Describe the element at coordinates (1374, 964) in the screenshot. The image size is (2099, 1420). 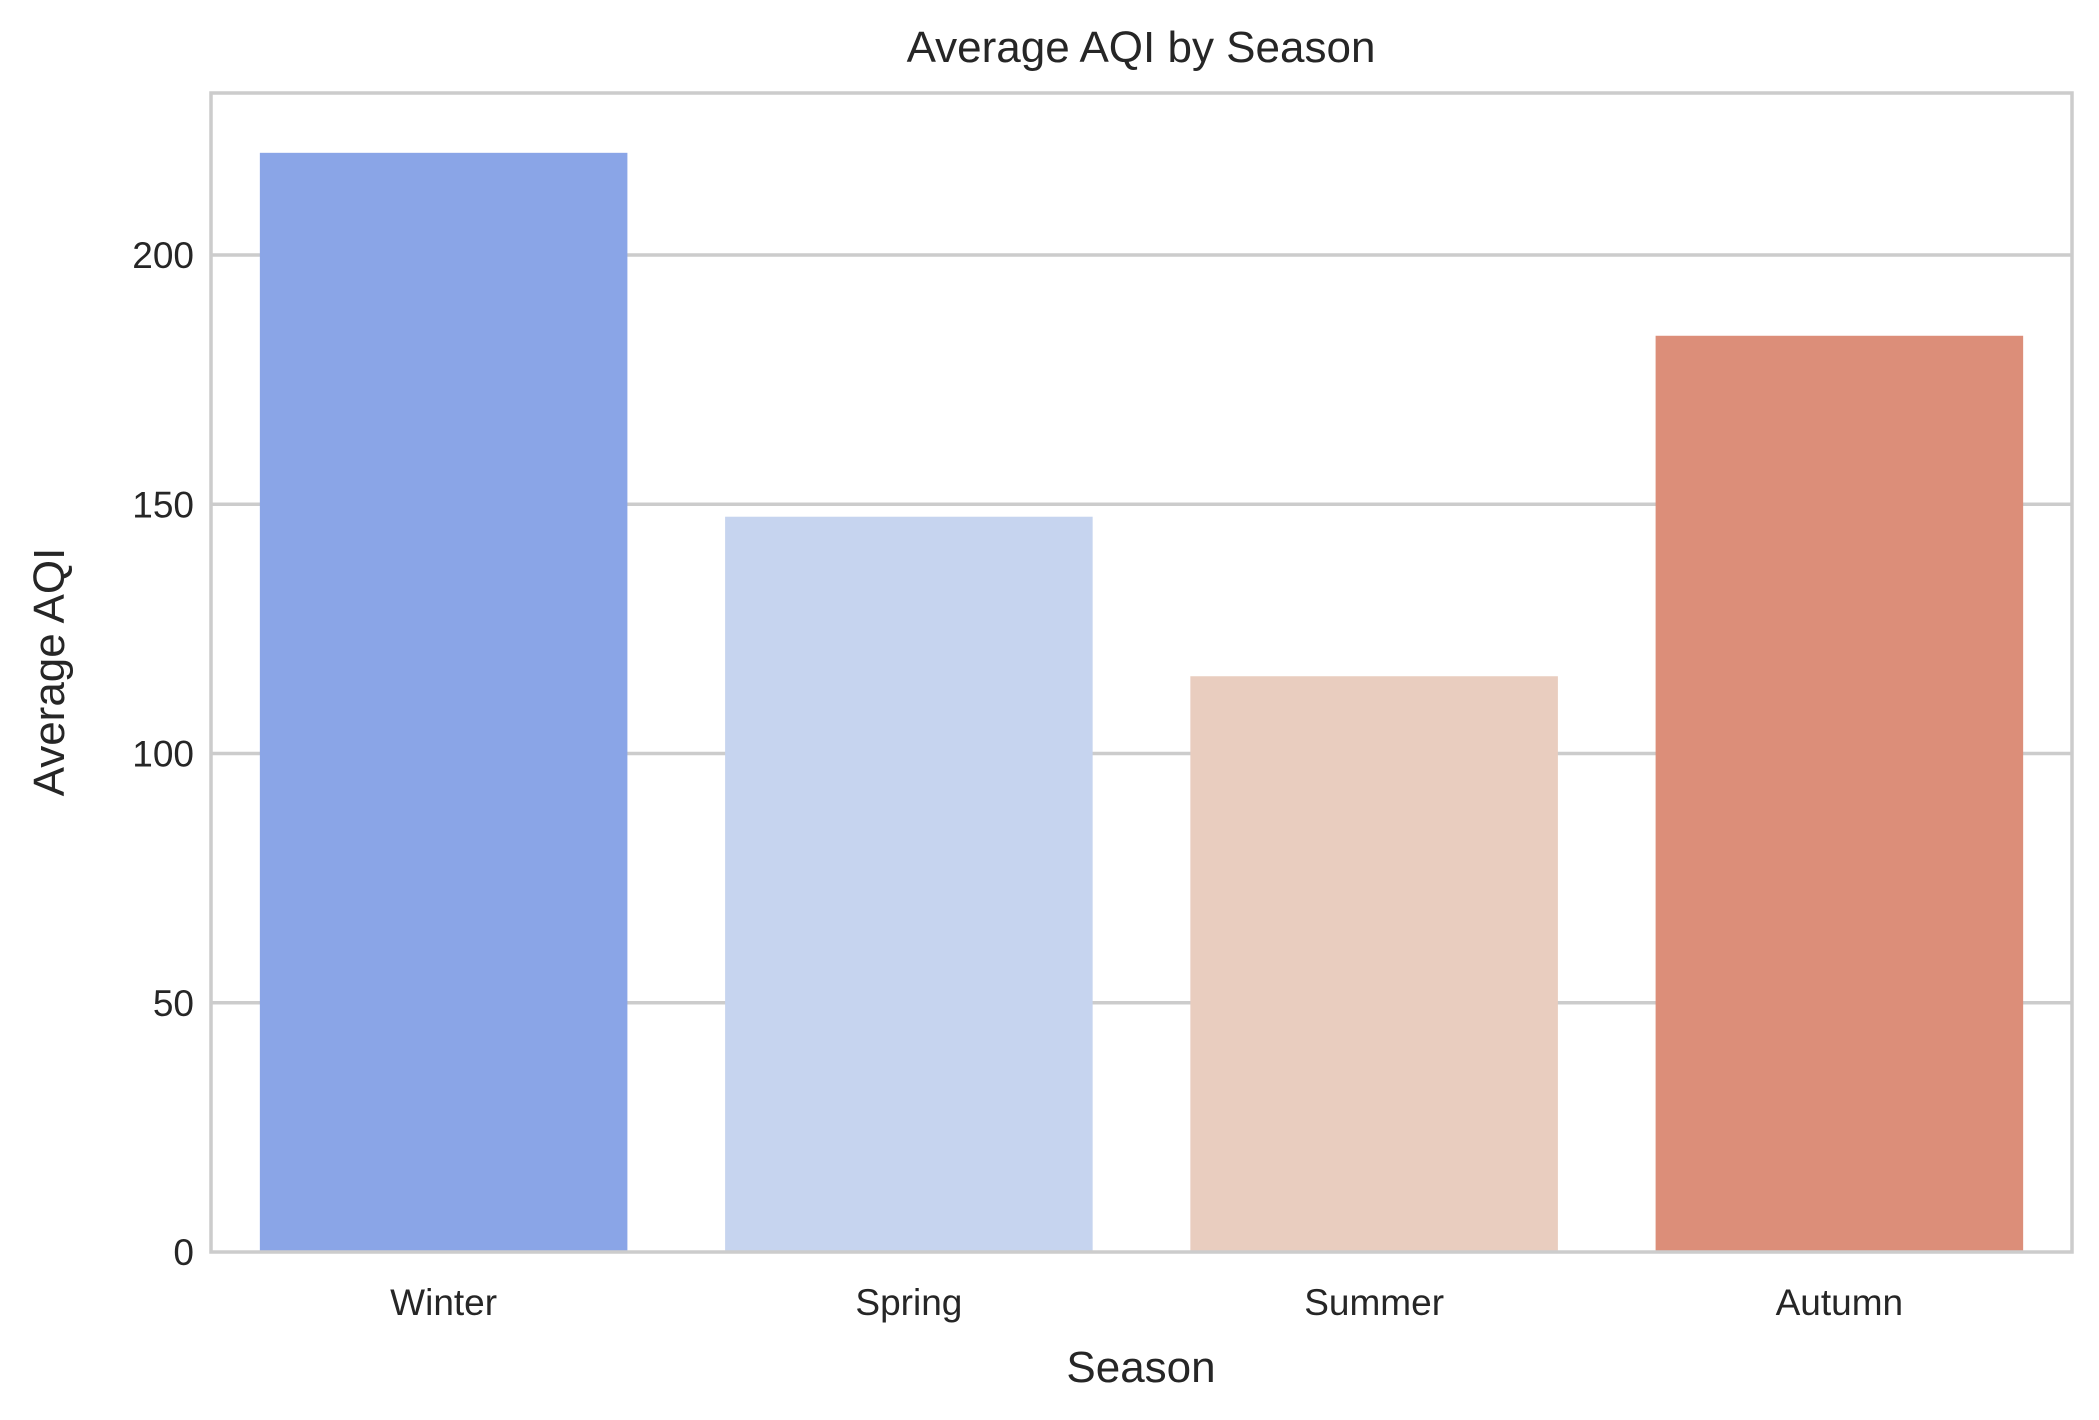
I see `bar-summer` at that location.